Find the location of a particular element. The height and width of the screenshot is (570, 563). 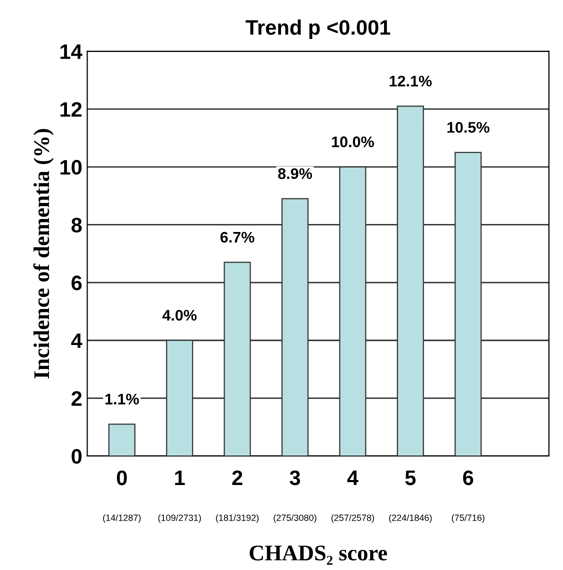

x-axis-title: CHADS₂ score is located at coordinates (318, 555).